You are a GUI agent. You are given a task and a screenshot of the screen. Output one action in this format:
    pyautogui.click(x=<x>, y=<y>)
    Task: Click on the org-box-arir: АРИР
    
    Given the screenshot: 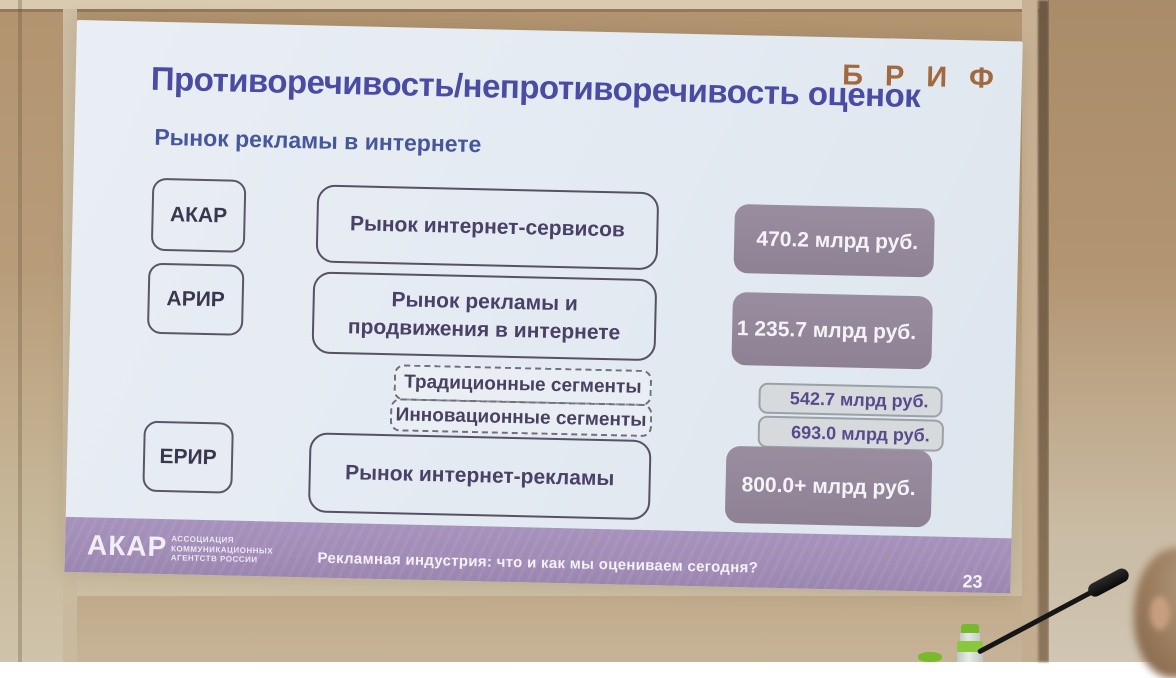 What is the action you would take?
    pyautogui.click(x=195, y=299)
    